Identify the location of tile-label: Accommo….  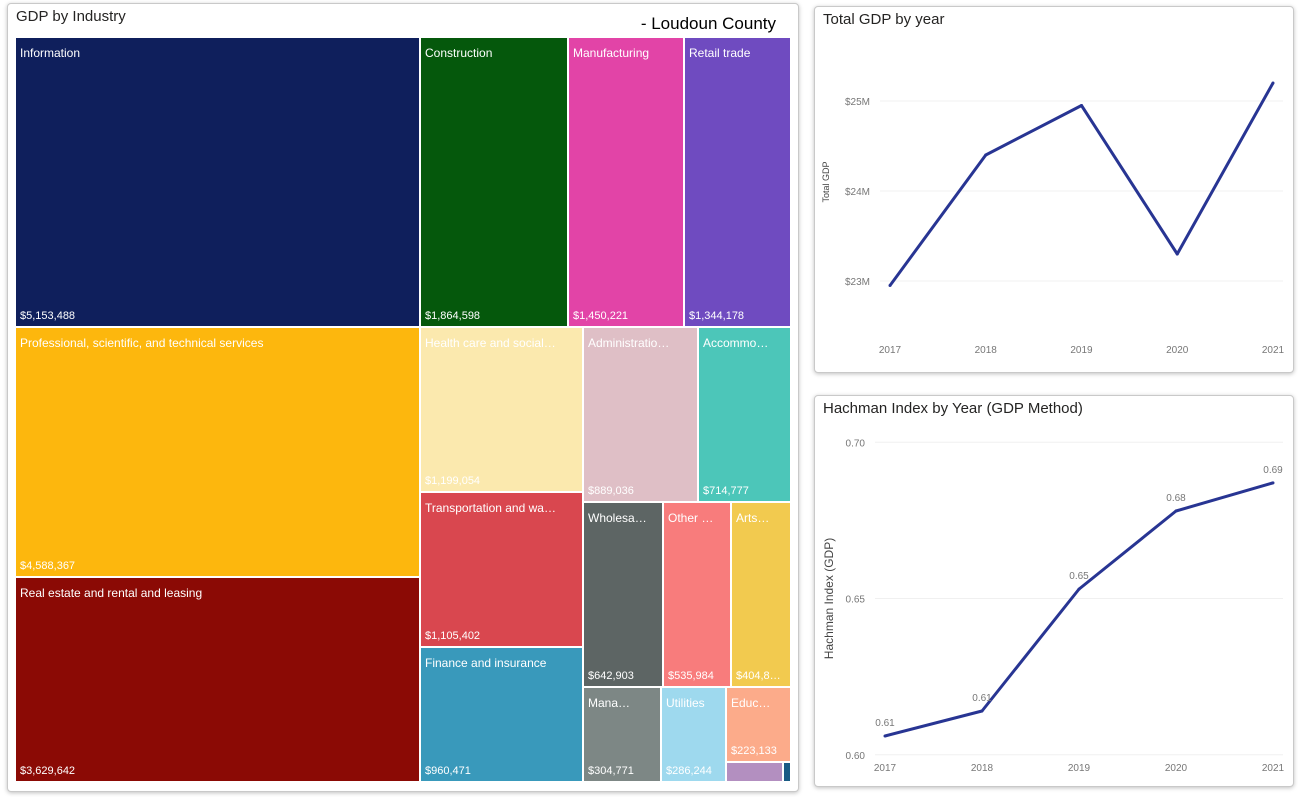
(736, 343).